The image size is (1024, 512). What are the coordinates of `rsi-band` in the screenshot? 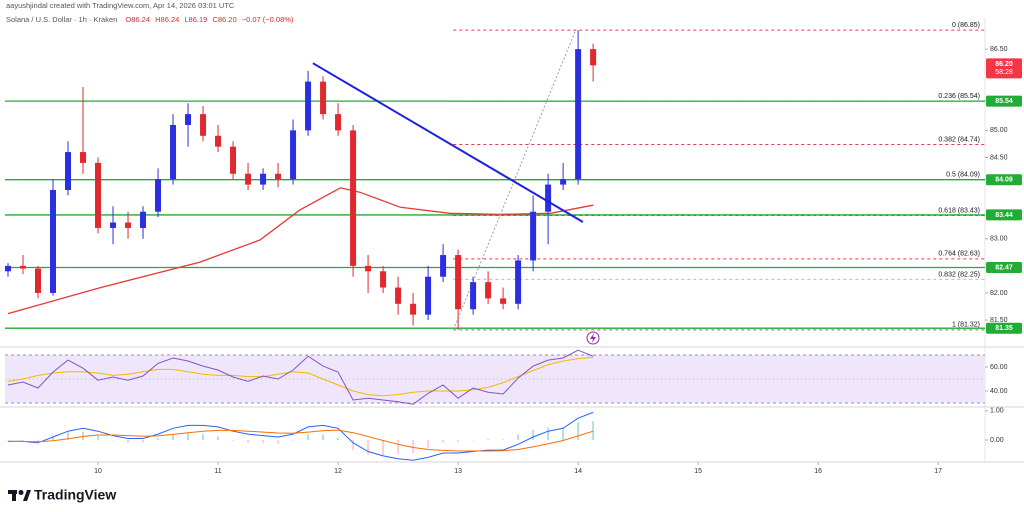 It's located at (495, 379).